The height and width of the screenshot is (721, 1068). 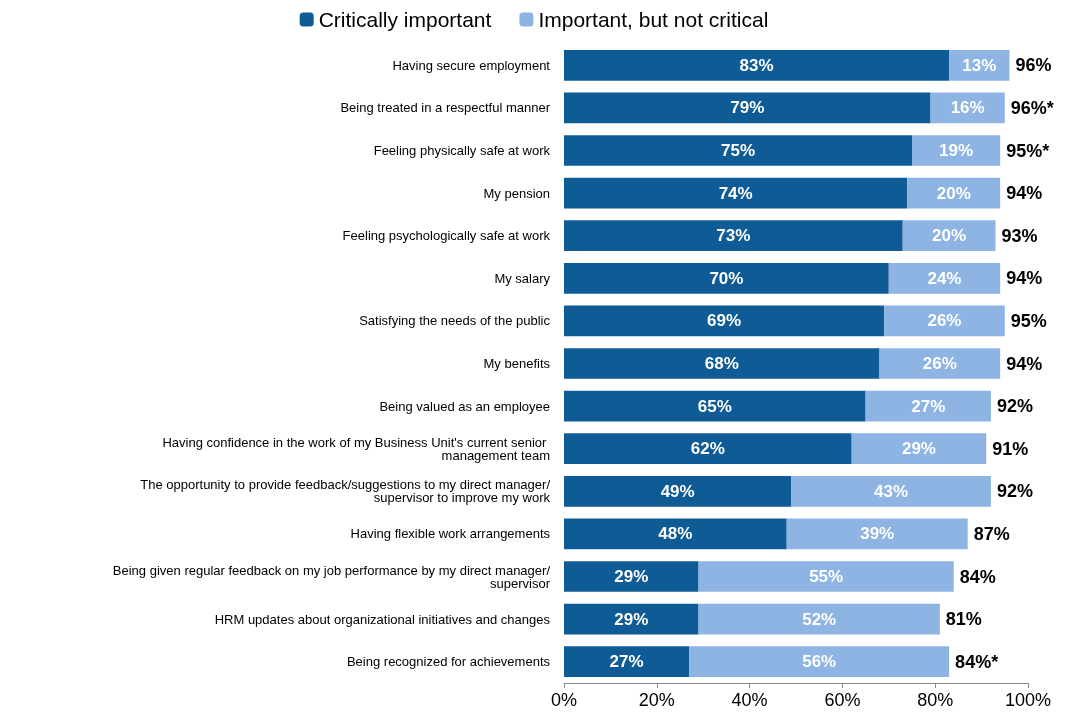 I want to click on total-label: 95%, so click(x=1028, y=320).